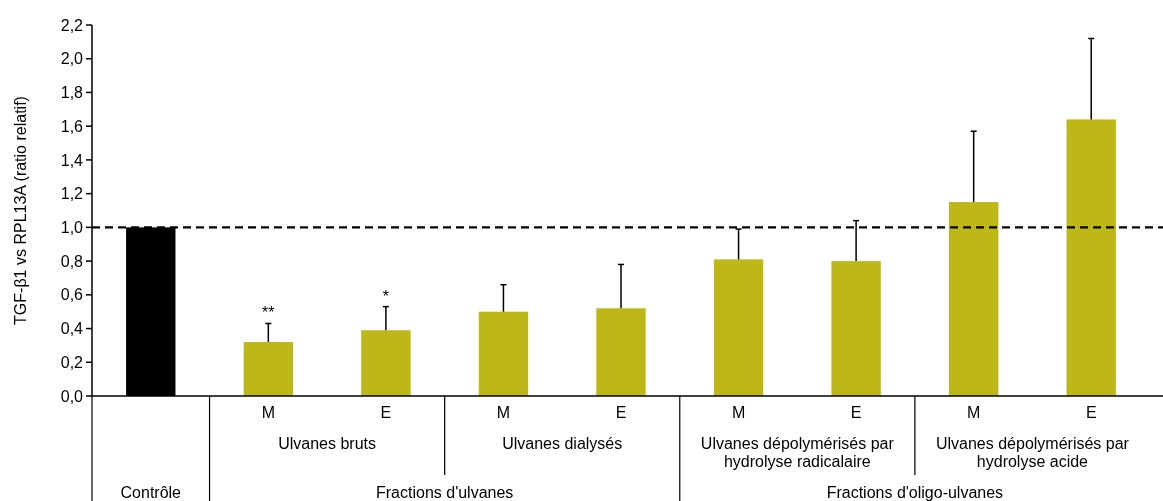 The width and height of the screenshot is (1163, 501). I want to click on text: Fractions d'ulvanes, so click(444, 492).